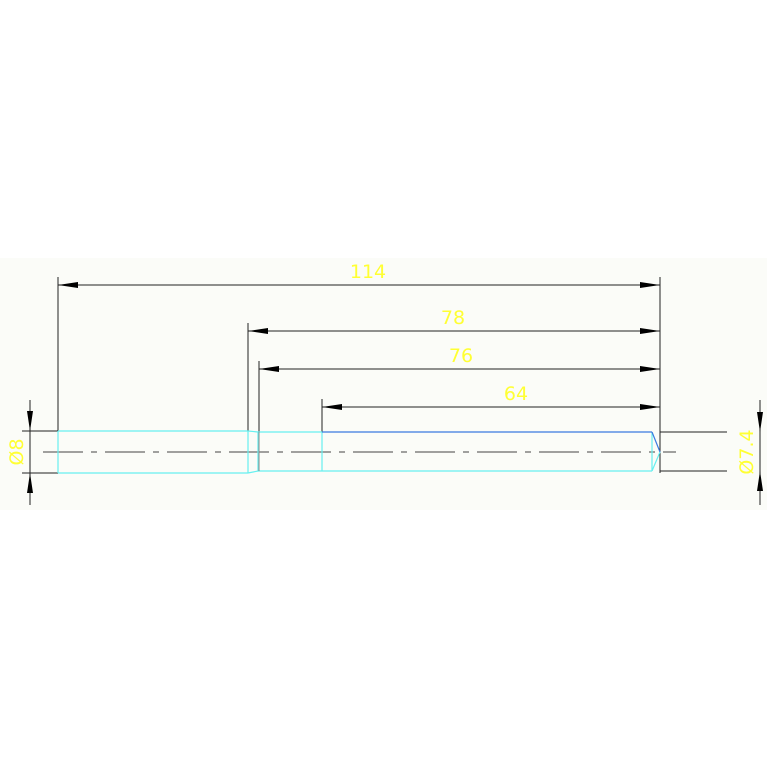 The image size is (767, 767). I want to click on dim-left-diameter: Ø8, so click(17, 451).